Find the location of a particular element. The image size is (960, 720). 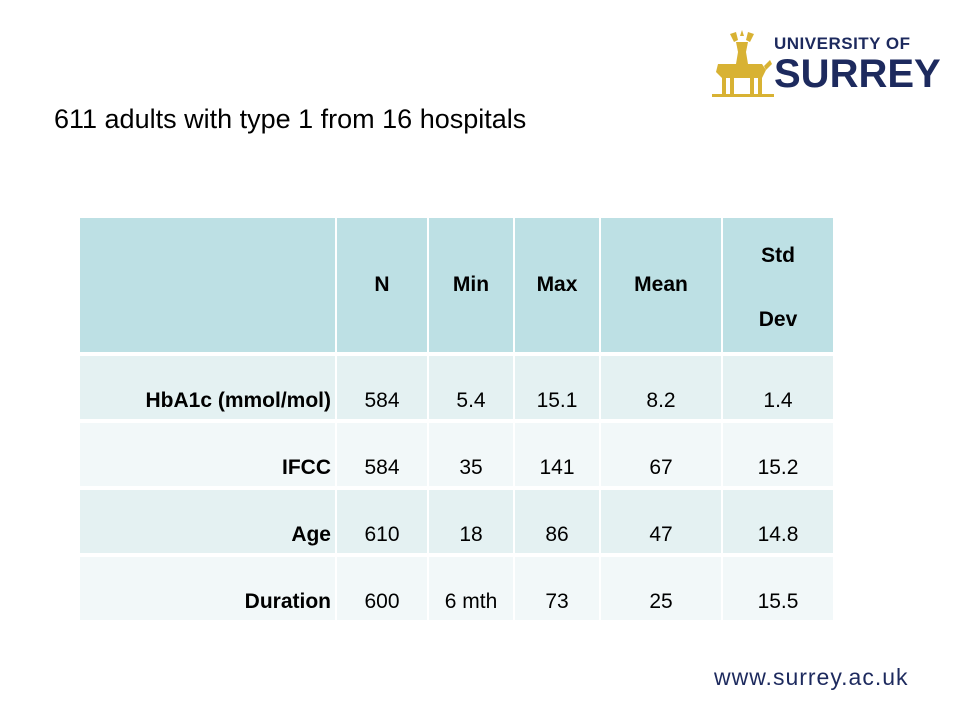

slide-title: 611 adults with type 1 from 16 hospitals is located at coordinates (290, 119).